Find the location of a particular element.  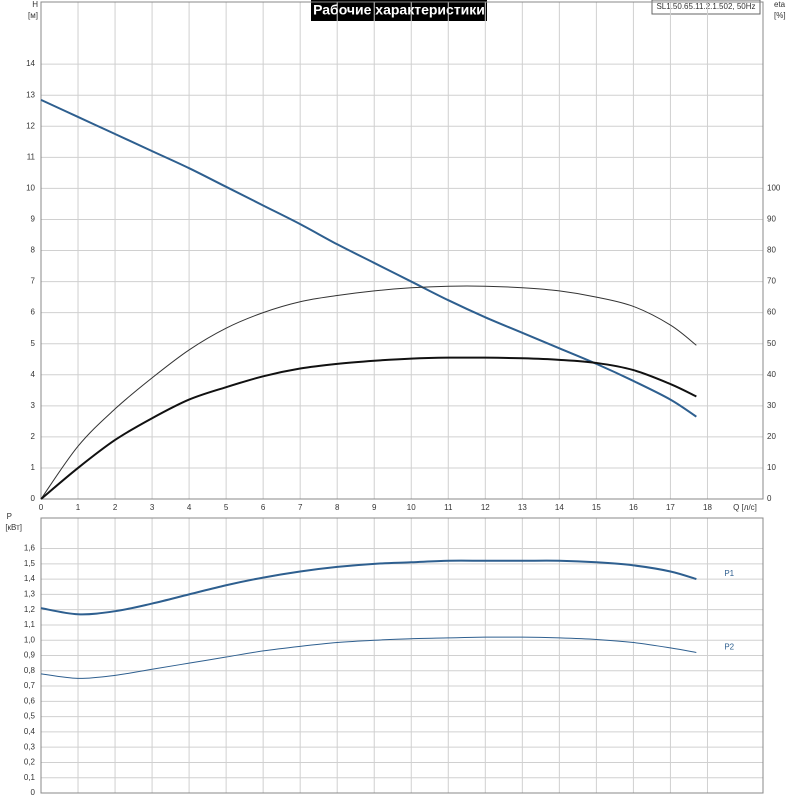

x-tick-label: 18 is located at coordinates (707, 507).